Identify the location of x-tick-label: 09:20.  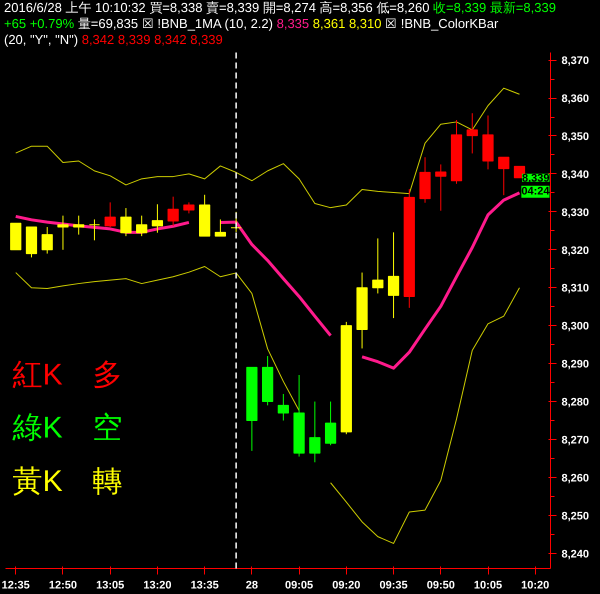
(346, 586).